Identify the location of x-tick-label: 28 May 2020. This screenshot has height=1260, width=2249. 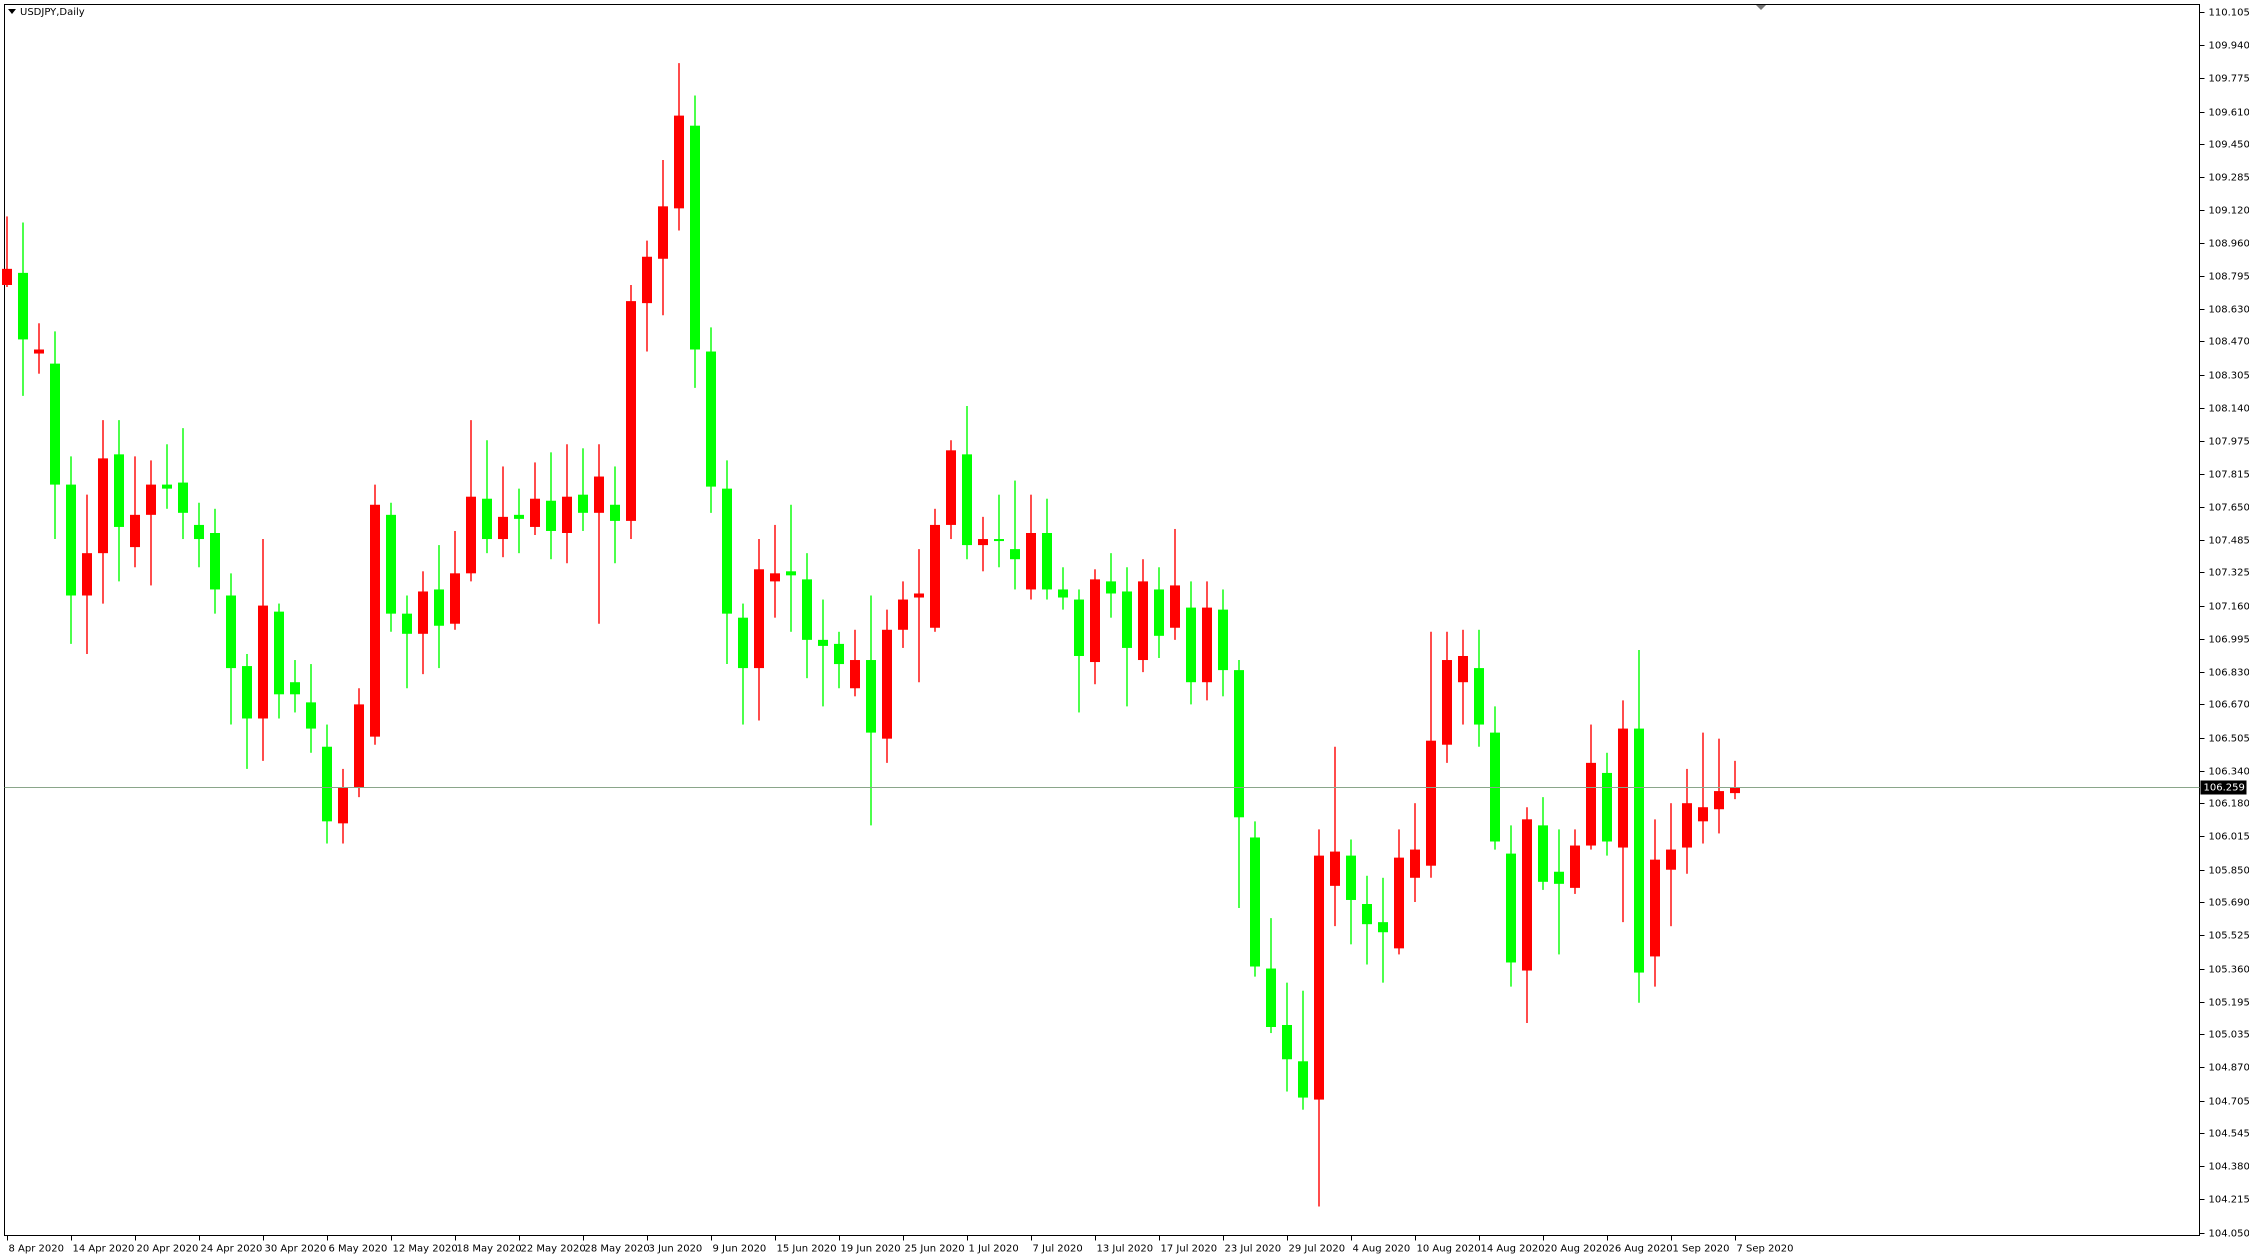
(617, 1249).